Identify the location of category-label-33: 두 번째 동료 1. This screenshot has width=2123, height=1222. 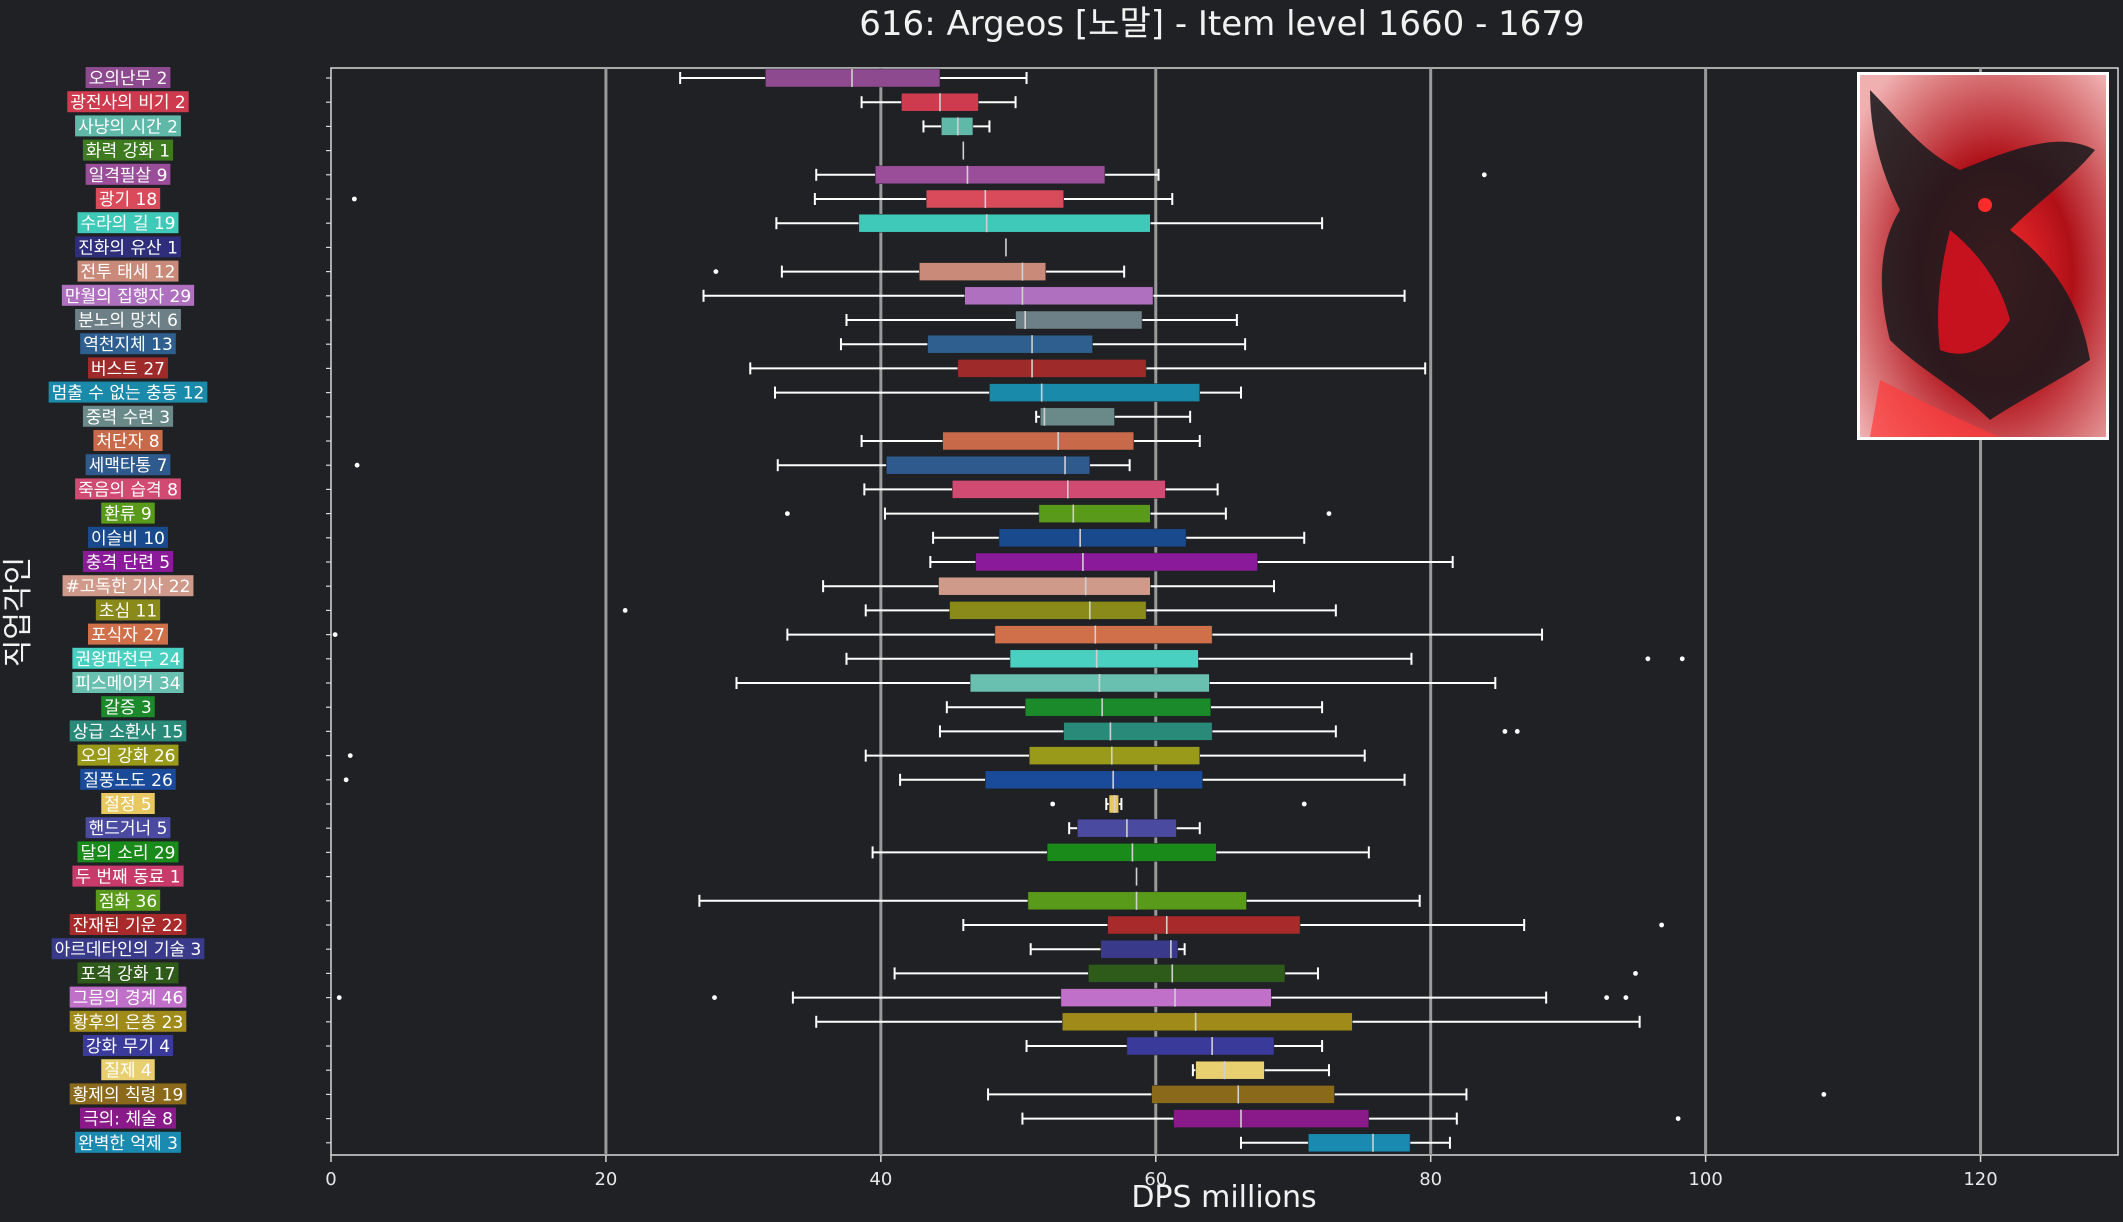
(127, 877).